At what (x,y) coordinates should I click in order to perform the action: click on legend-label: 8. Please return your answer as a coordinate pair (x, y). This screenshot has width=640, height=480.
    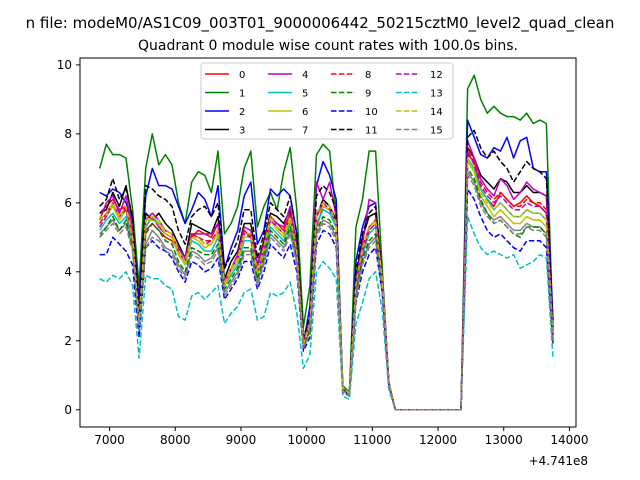
    Looking at the image, I should click on (368, 75).